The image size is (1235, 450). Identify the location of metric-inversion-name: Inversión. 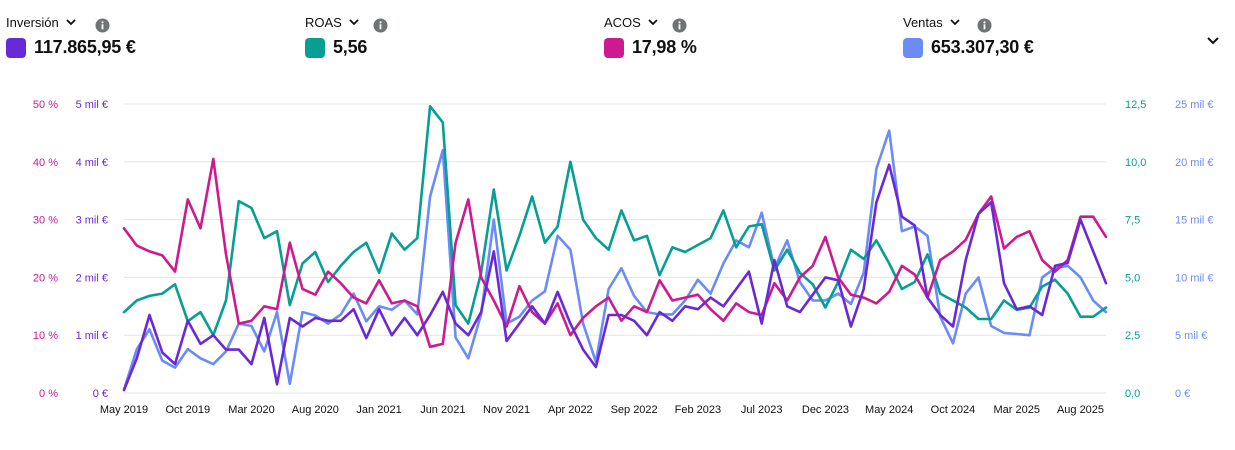
(32, 22).